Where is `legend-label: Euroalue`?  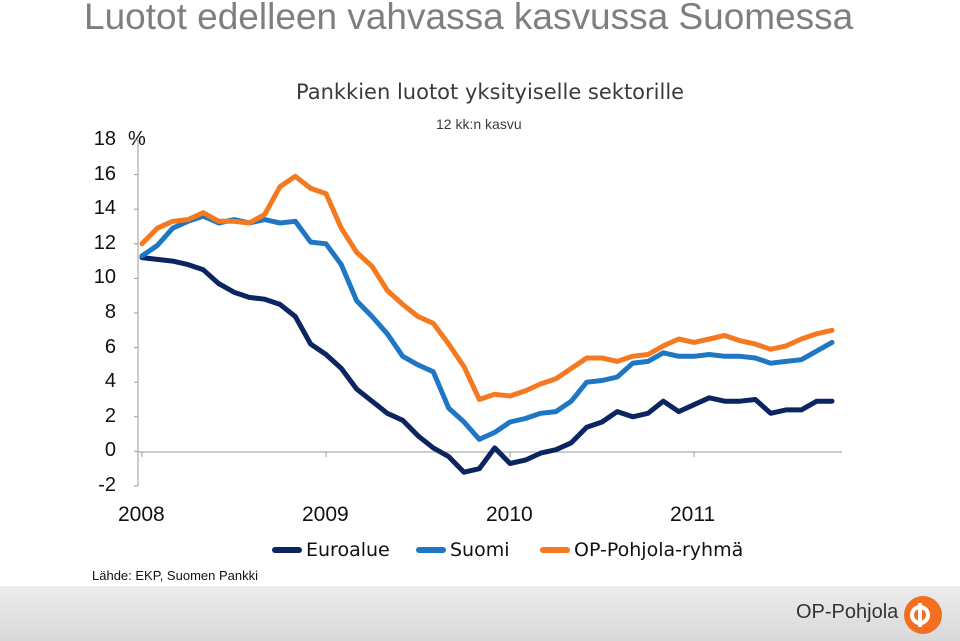 legend-label: Euroalue is located at coordinates (348, 550).